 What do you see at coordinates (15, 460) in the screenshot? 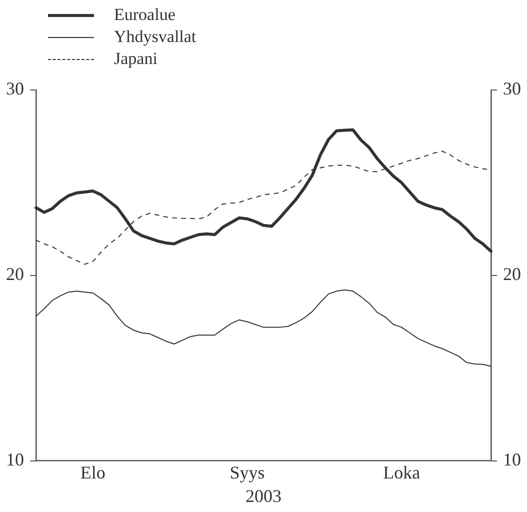
I see `y-tick-label: 10` at bounding box center [15, 460].